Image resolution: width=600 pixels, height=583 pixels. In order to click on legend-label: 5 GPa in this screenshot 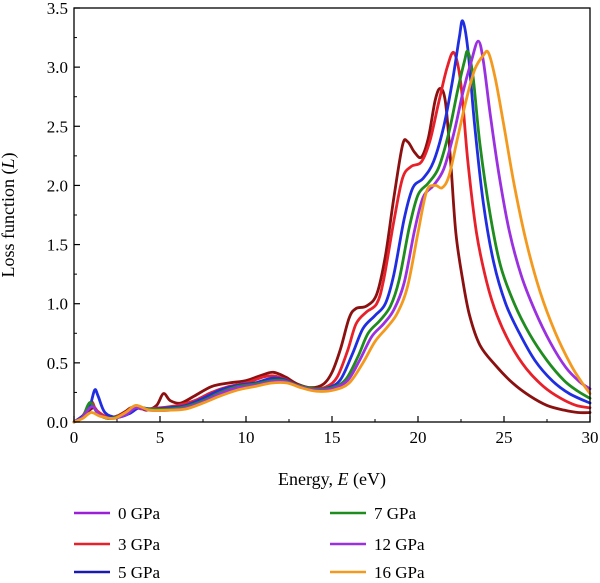, I will do `click(139, 572)`.